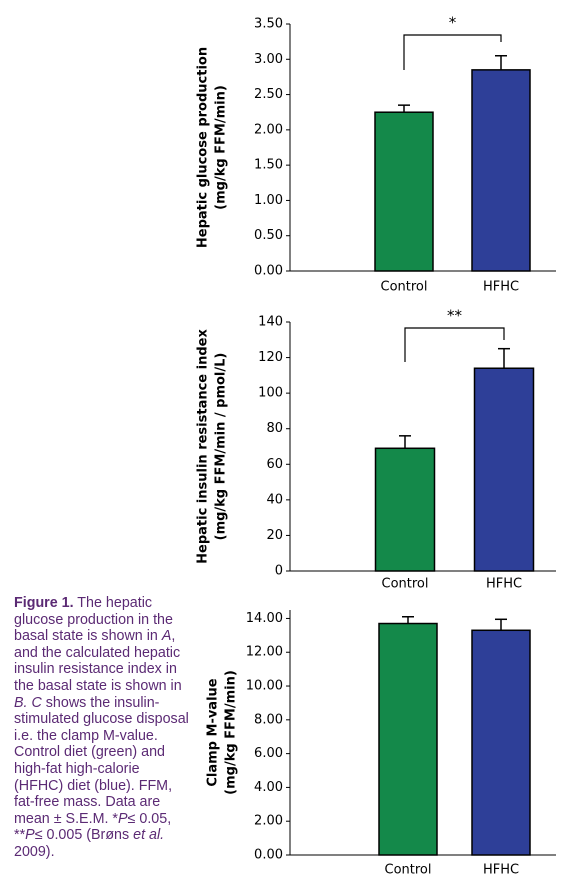  I want to click on y-axis-title: Hepatic insulin resistance index, so click(203, 446).